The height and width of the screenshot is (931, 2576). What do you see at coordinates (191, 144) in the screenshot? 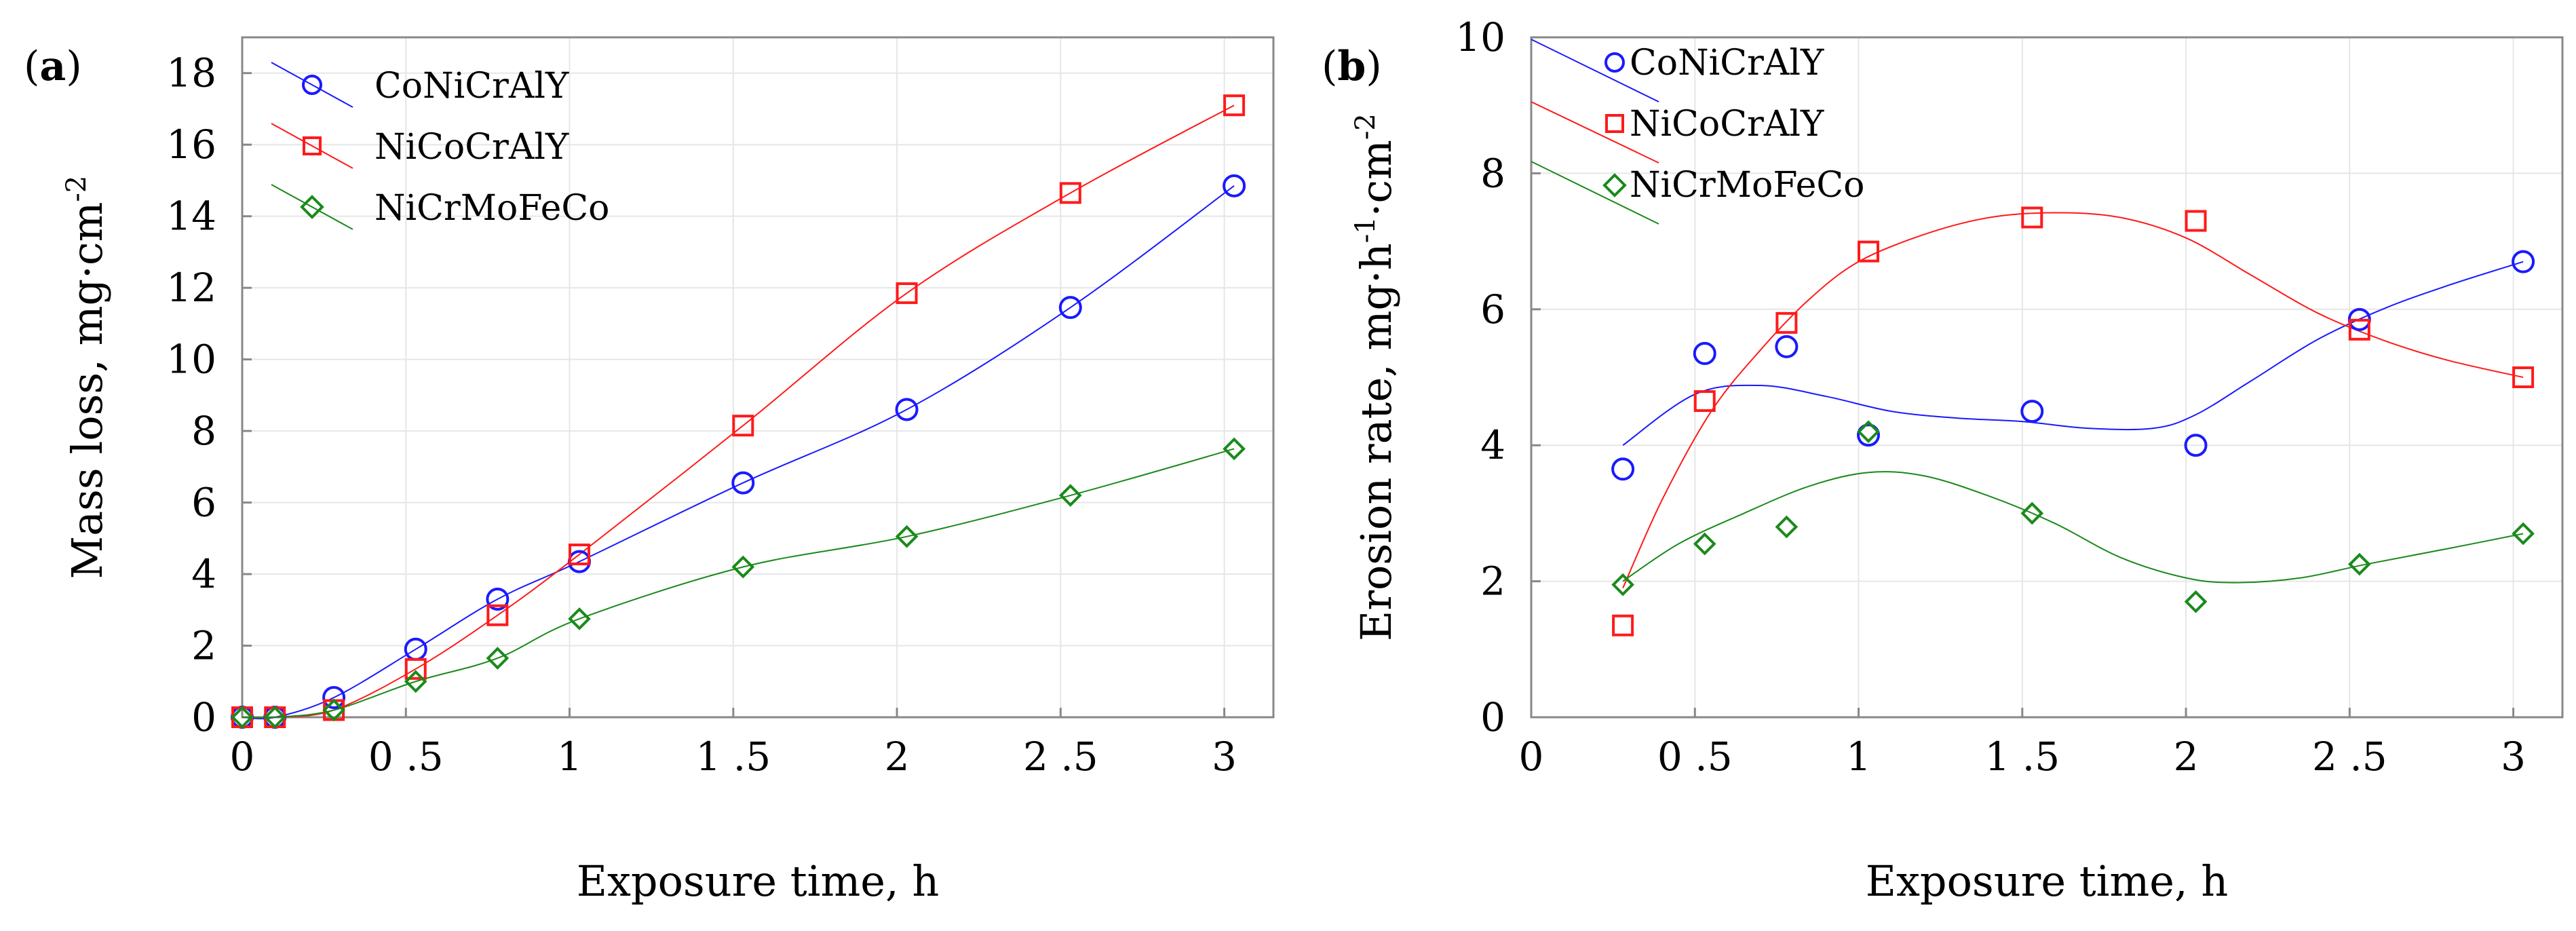
I see `y-tick-label: 16` at bounding box center [191, 144].